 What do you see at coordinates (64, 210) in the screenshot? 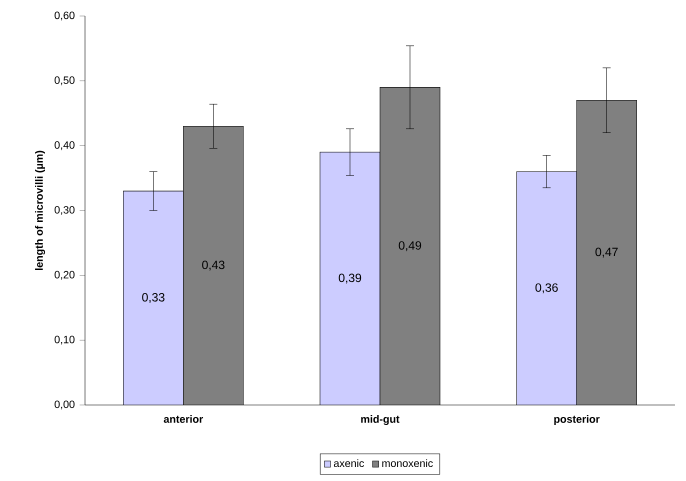
I see `y-tick-label: 0,30` at bounding box center [64, 210].